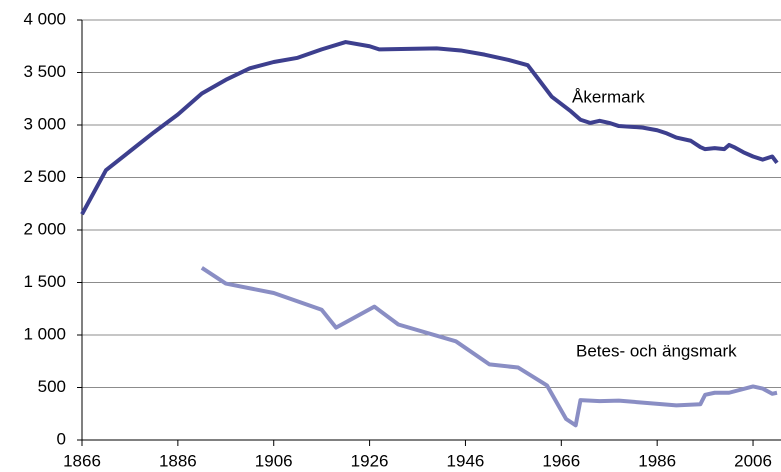 Image resolution: width=781 pixels, height=472 pixels. I want to click on y-tick-label: 3 000, so click(44, 123).